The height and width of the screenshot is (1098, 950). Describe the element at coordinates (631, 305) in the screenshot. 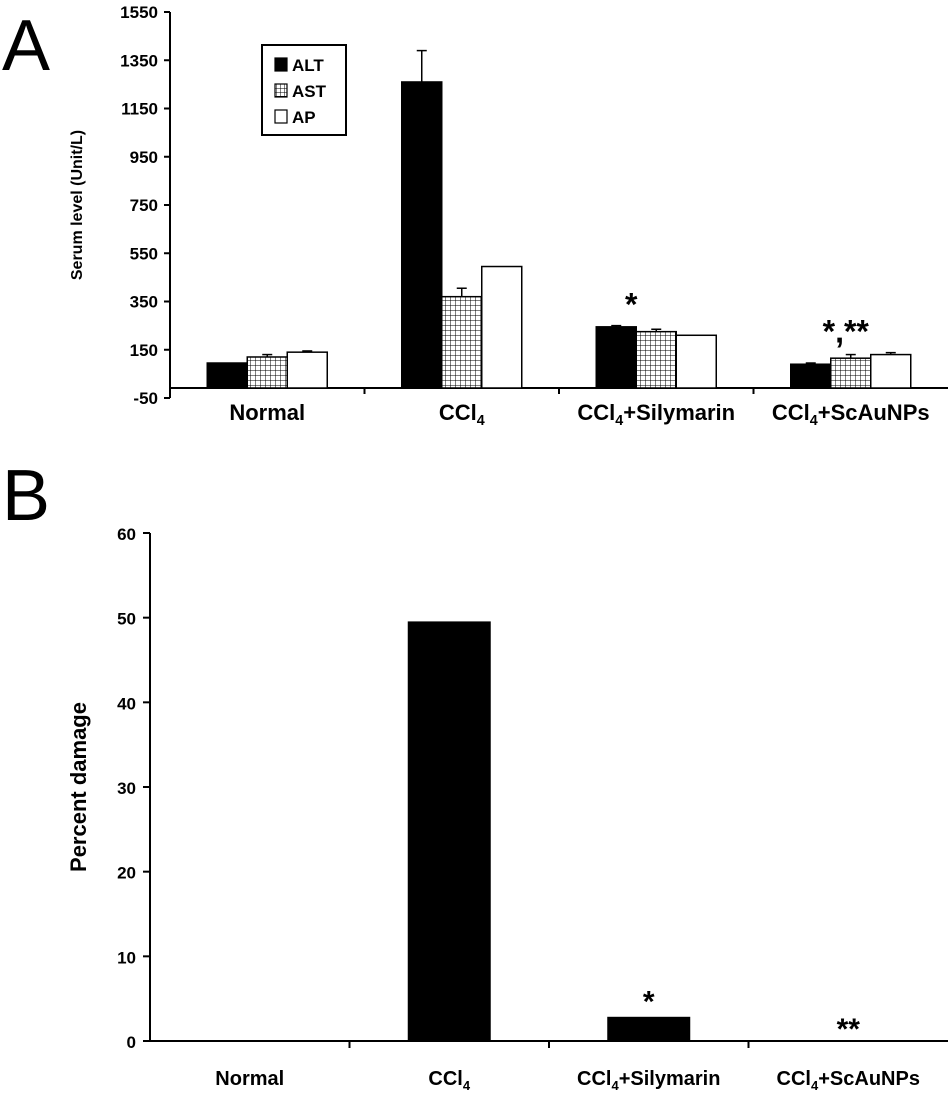

I see `significance-annotation-a: *` at that location.